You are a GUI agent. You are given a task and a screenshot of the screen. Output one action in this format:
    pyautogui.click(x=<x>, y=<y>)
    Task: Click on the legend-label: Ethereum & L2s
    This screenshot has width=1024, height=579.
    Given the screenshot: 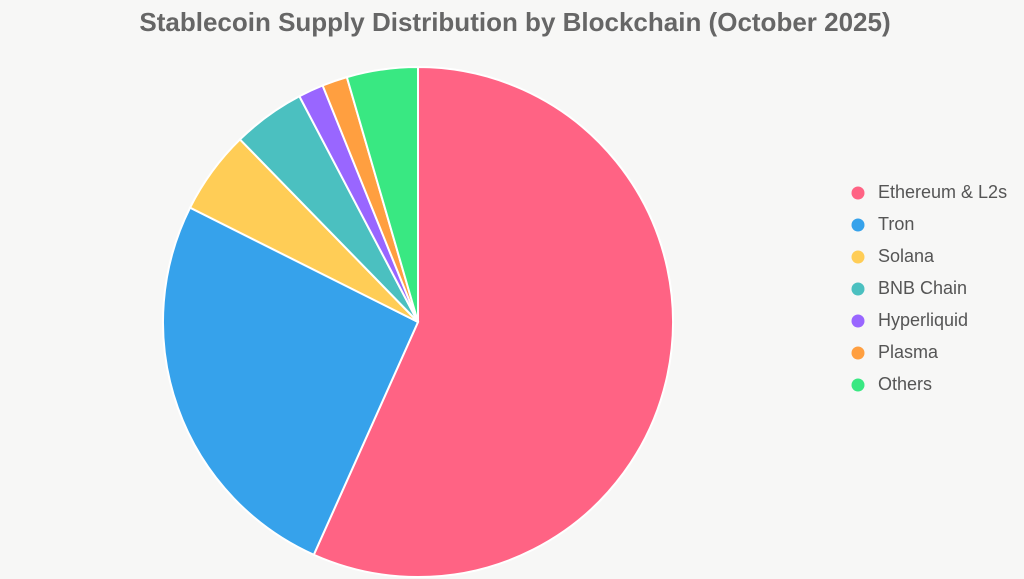 What is the action you would take?
    pyautogui.click(x=942, y=192)
    